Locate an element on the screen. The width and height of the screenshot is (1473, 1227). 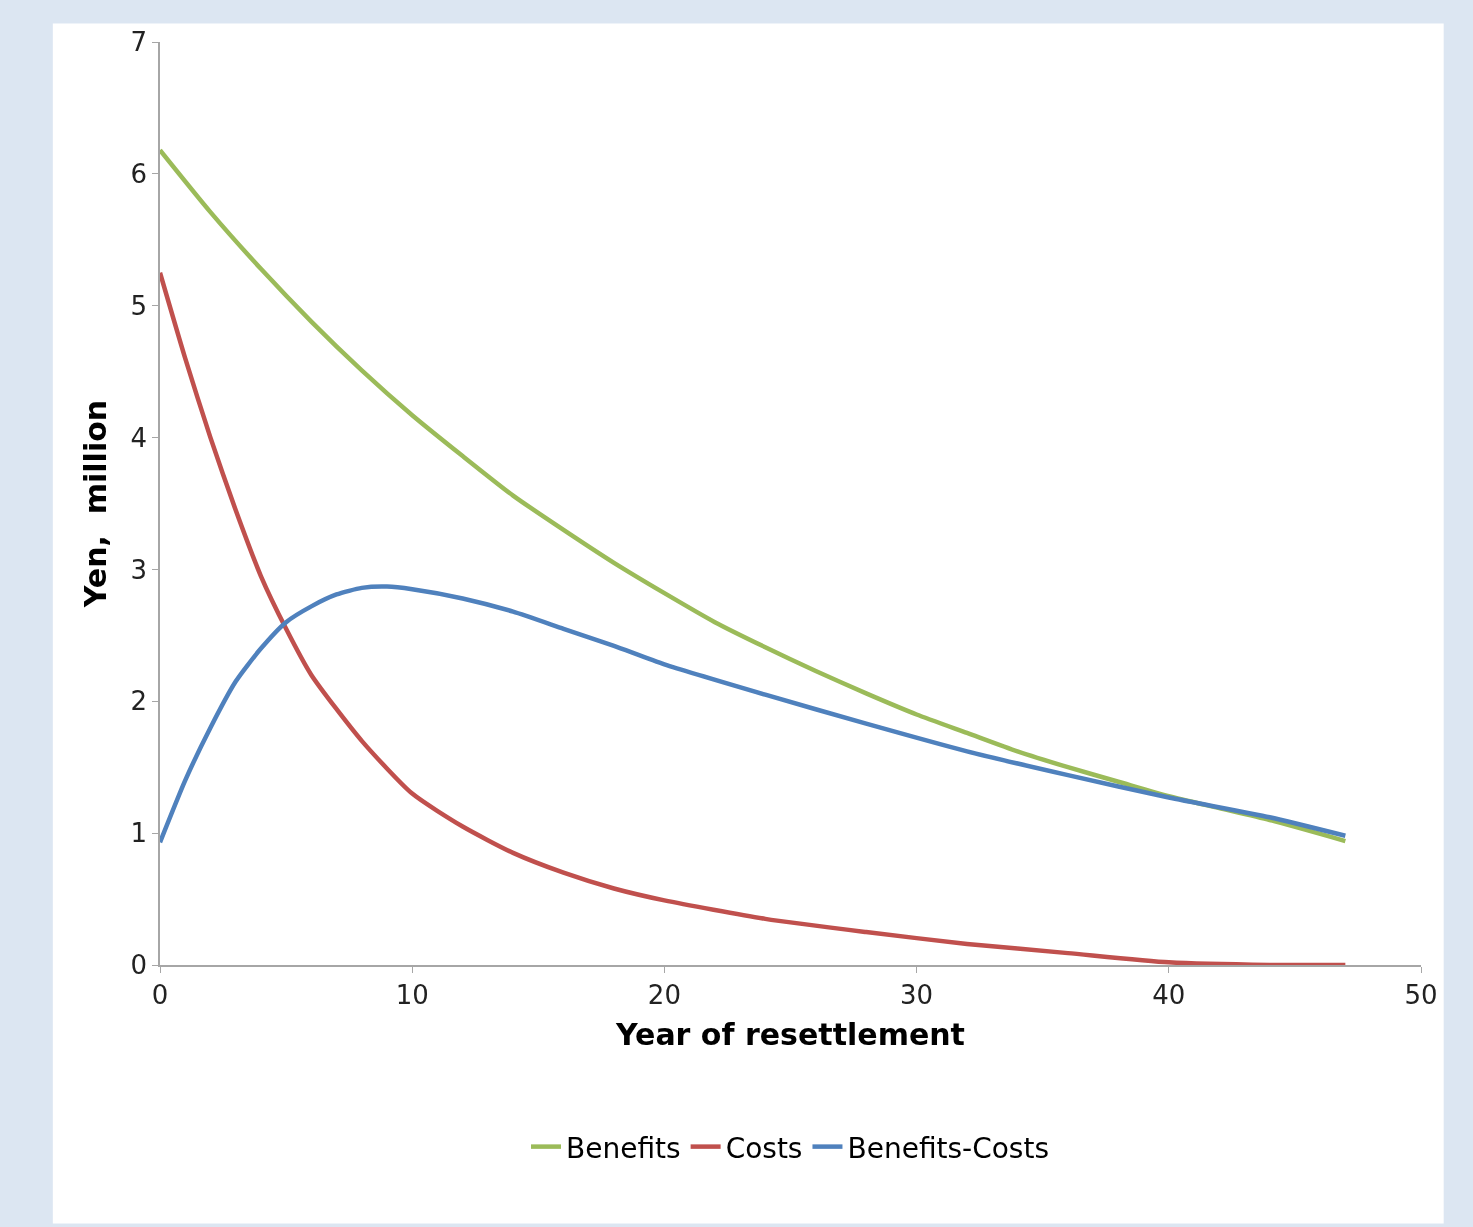
legend-label: Benefits is located at coordinates (623, 1148).